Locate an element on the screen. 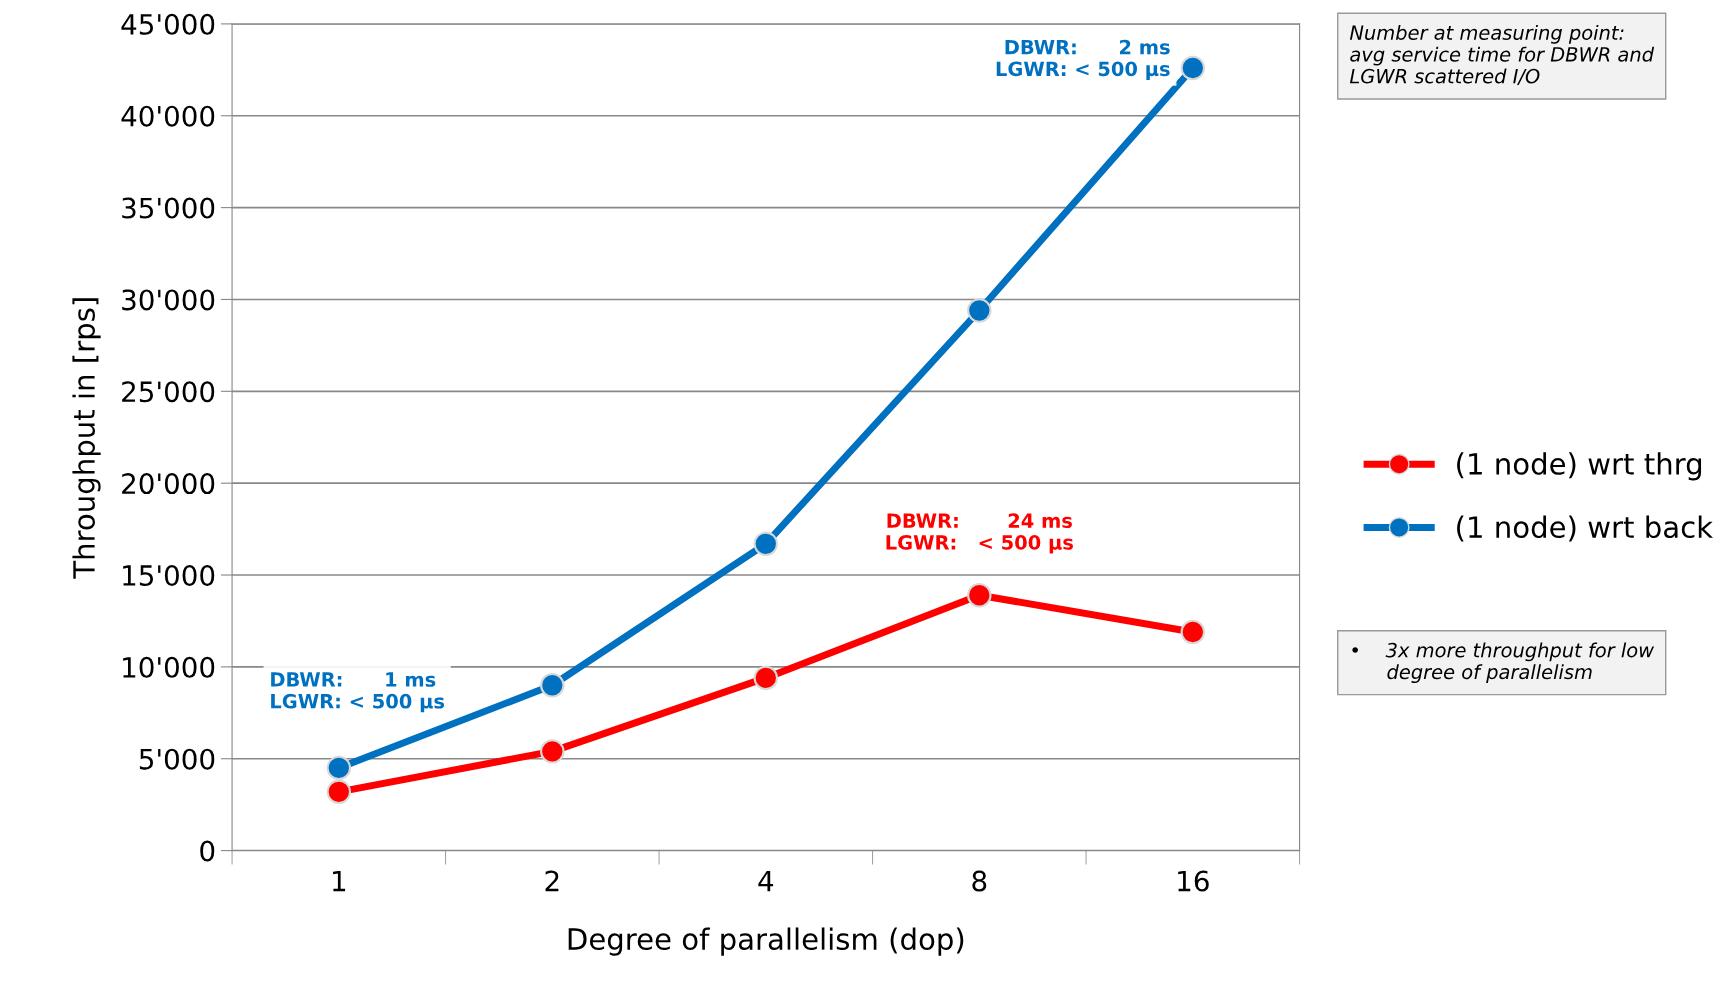  y-tick-label: 25'000 is located at coordinates (168, 392).